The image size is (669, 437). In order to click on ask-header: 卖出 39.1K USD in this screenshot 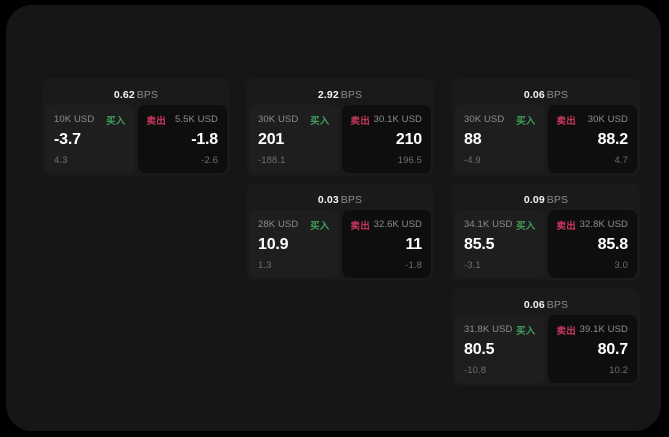, I will do `click(592, 330)`.